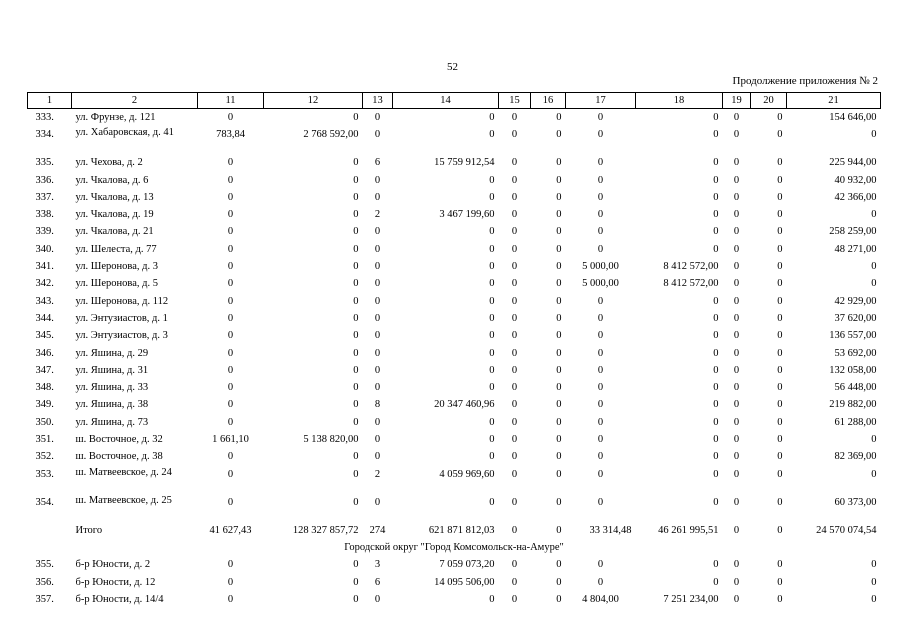  I want to click on row-address-text: ш. Матвеевское, д. 25, so click(123, 500).